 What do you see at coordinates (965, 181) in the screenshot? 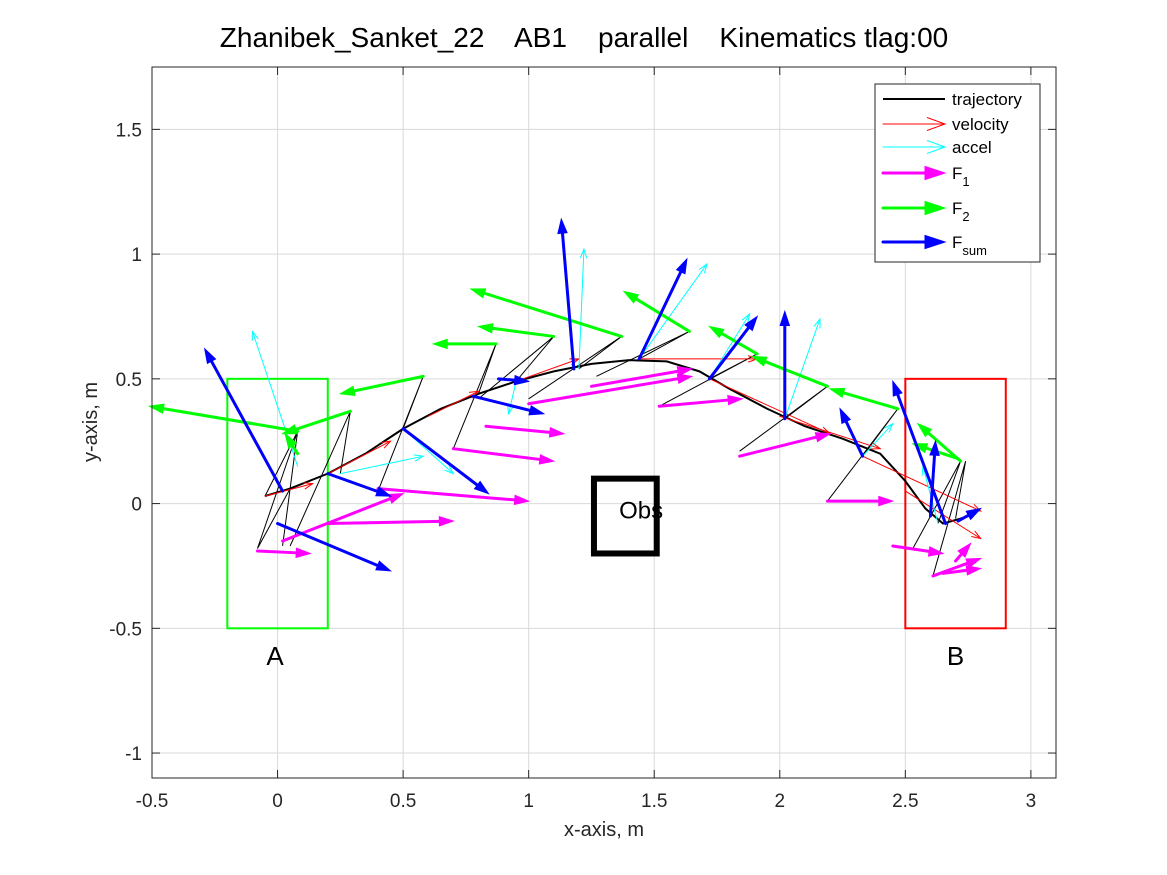
I see `legend-label-subscript: 1` at bounding box center [965, 181].